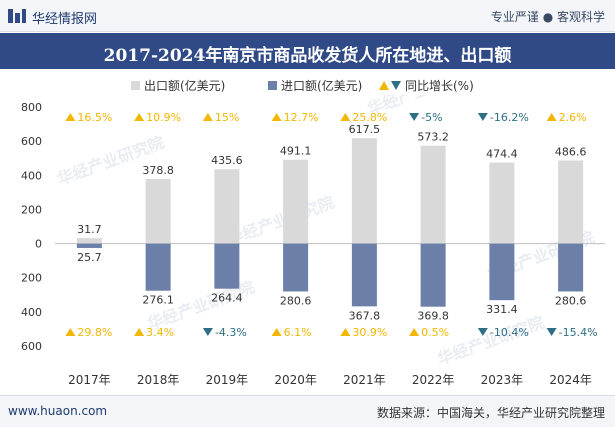 This screenshot has width=615, height=427. Describe the element at coordinates (307, 411) in the screenshot. I see `footer: www.huaon.com 数据来源：中国海关，华经产业研究院整理` at that location.